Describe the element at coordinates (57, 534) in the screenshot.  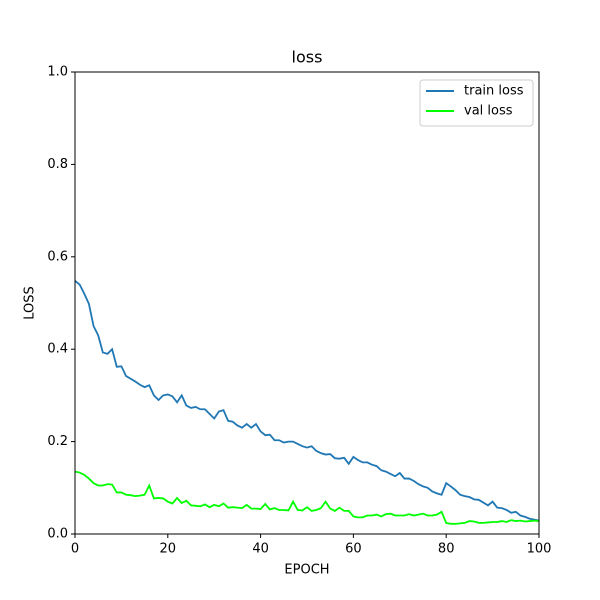
I see `y-tick-label: 0.0` at that location.